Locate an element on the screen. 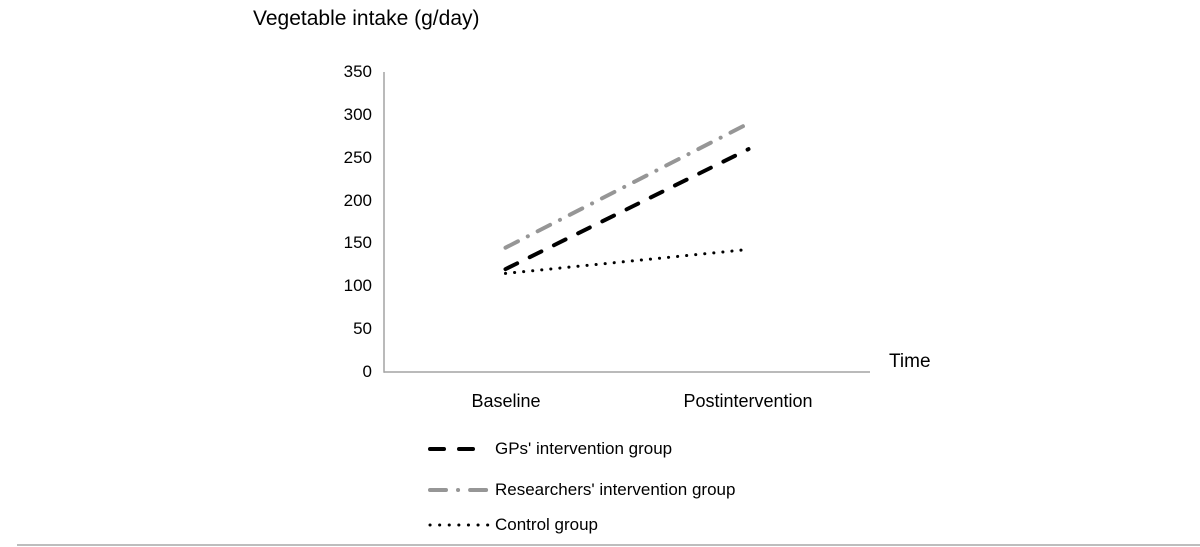 The image size is (1200, 547). y-axis-tick-labels: 350 300 250 200 150 100 50 0 is located at coordinates (336, 273).